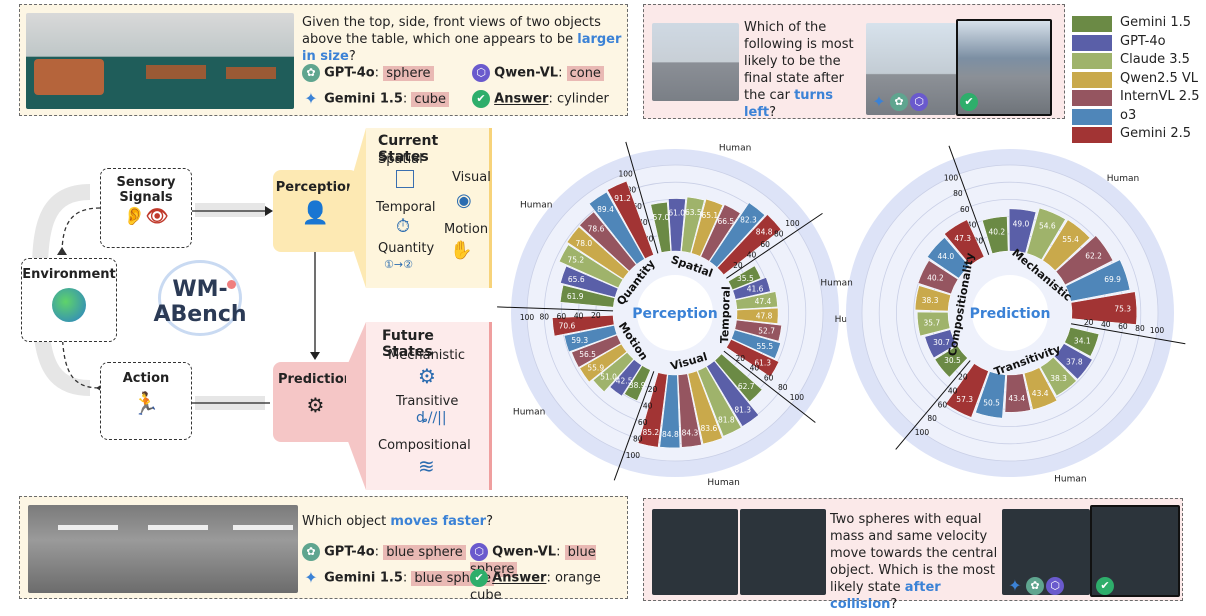 The image size is (1206, 616). What do you see at coordinates (400, 159) in the screenshot?
I see `spatial-label: Spatial` at bounding box center [400, 159].